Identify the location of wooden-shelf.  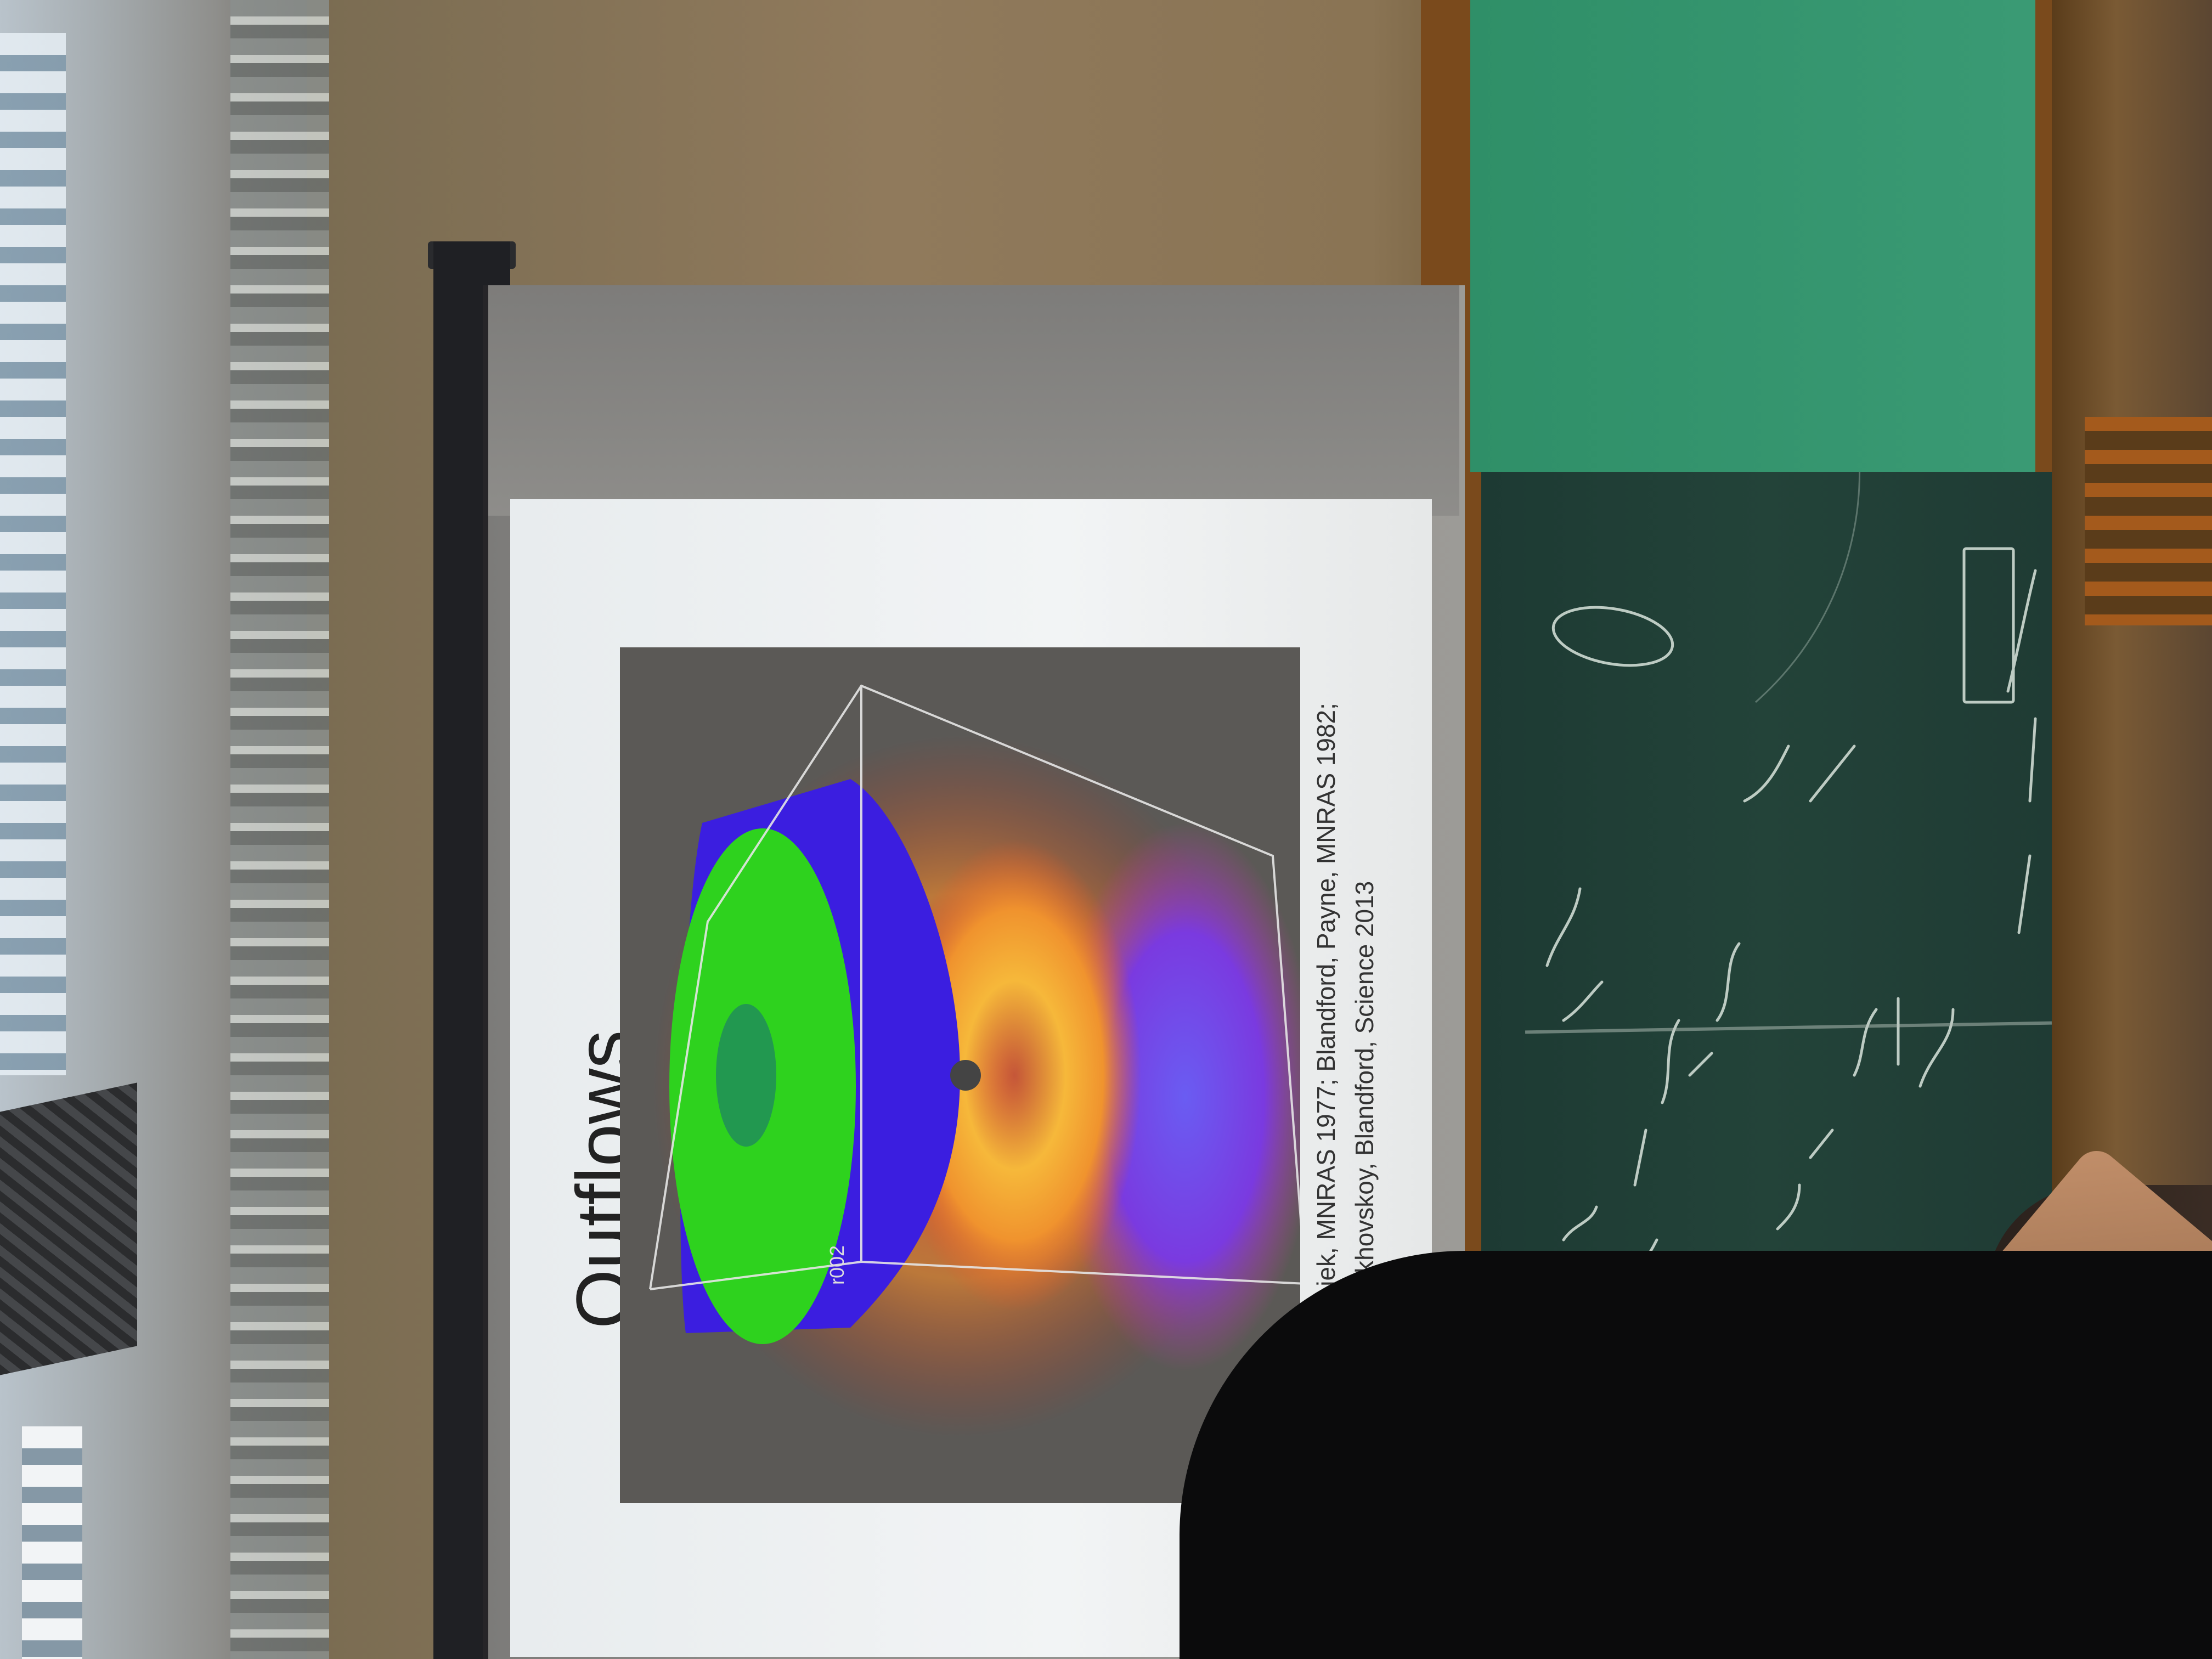
(2148, 521).